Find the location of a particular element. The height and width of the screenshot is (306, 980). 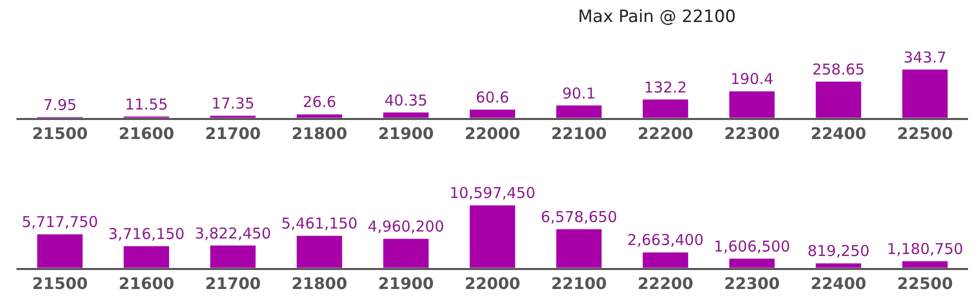

data-label: 190.4 is located at coordinates (752, 79).